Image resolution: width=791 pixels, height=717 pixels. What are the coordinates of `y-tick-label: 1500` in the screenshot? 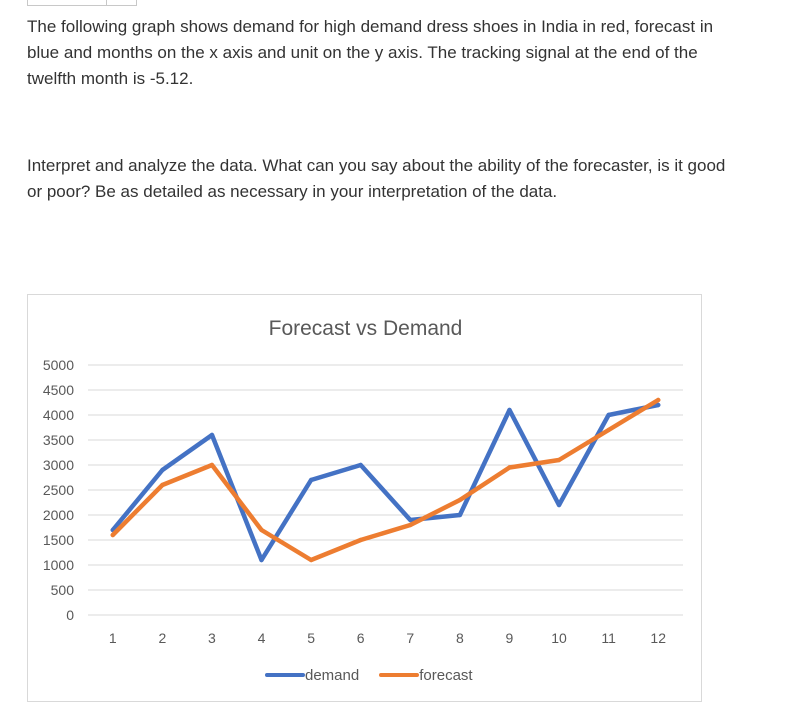 It's located at (58, 540).